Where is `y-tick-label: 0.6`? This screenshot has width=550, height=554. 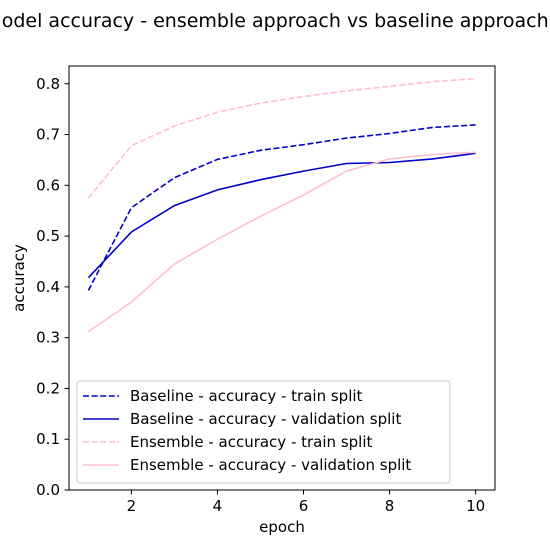 y-tick-label: 0.6 is located at coordinates (48, 185).